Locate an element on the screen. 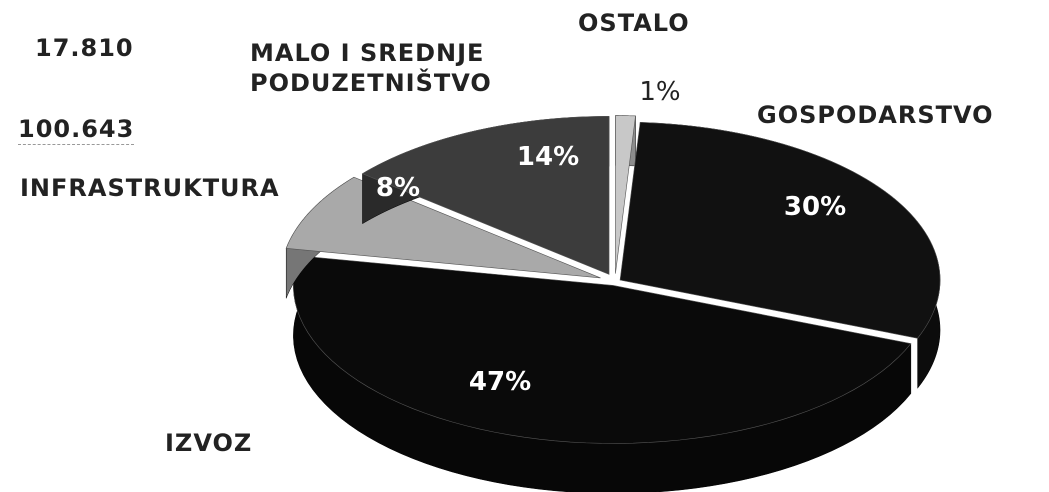 This screenshot has height=492, width=1049. value-label: 47% is located at coordinates (500, 382).